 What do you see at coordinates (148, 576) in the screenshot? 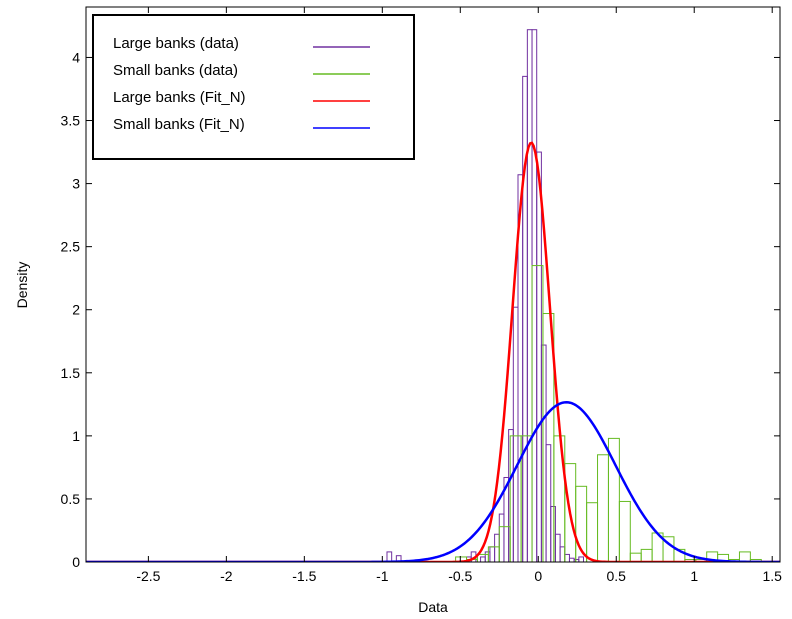
I see `x-tick-label: -2.5` at bounding box center [148, 576].